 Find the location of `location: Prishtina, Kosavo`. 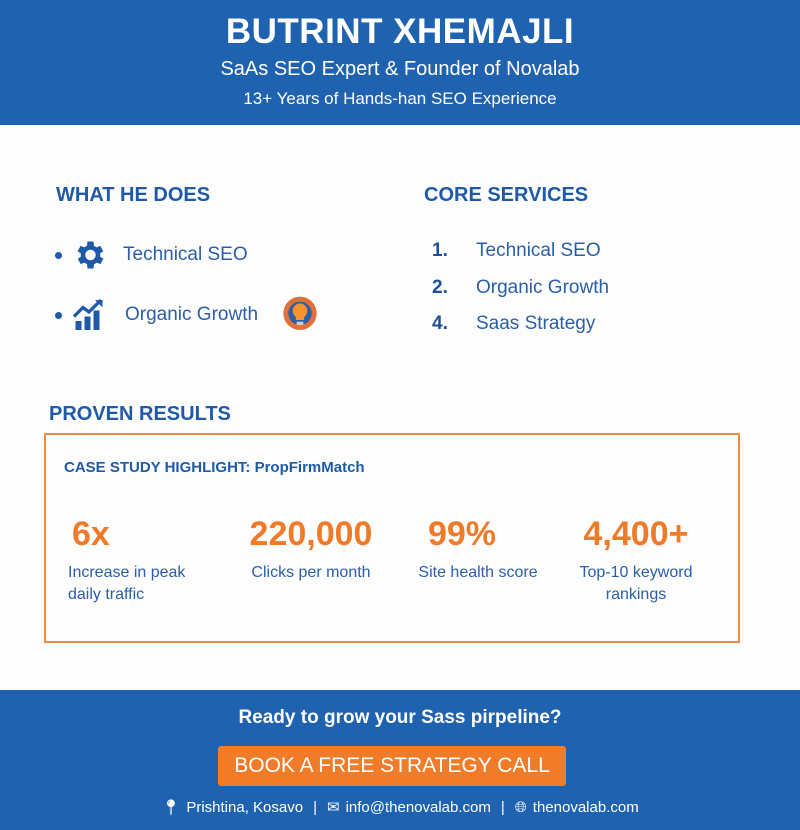

location: Prishtina, Kosavo is located at coordinates (245, 807).